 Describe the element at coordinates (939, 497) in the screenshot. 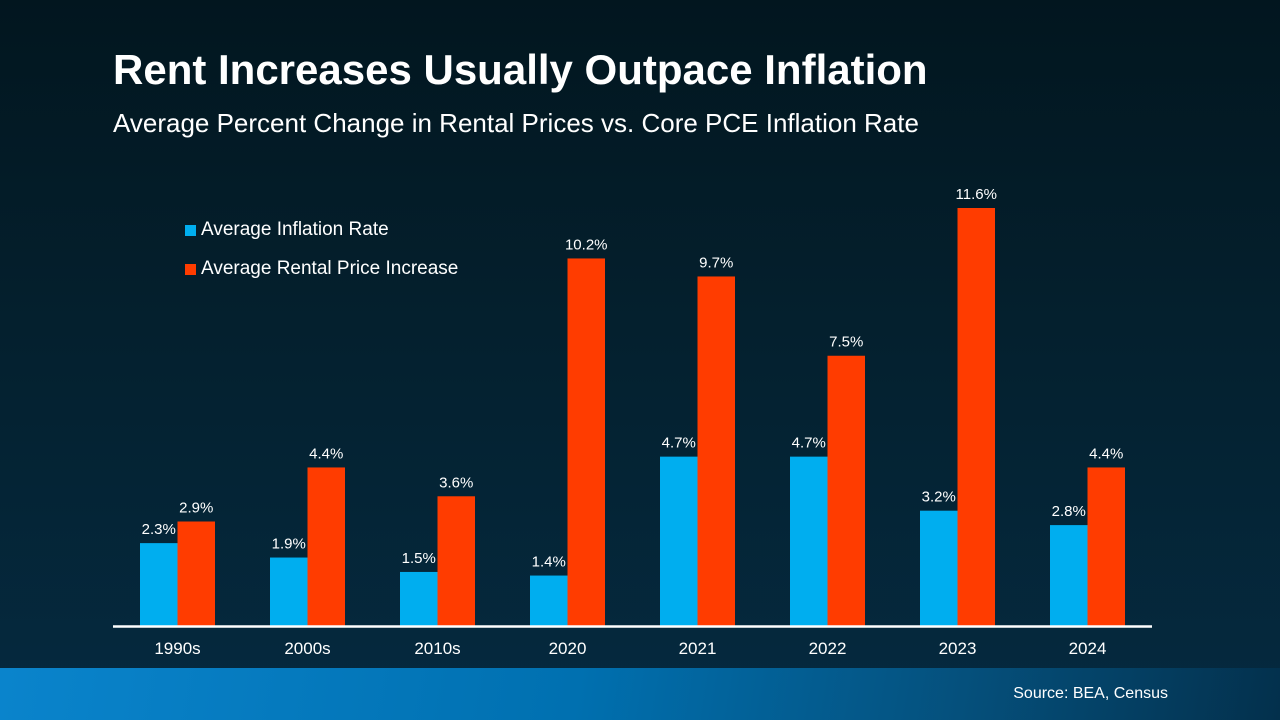

I see `data-label: 3.2%` at that location.